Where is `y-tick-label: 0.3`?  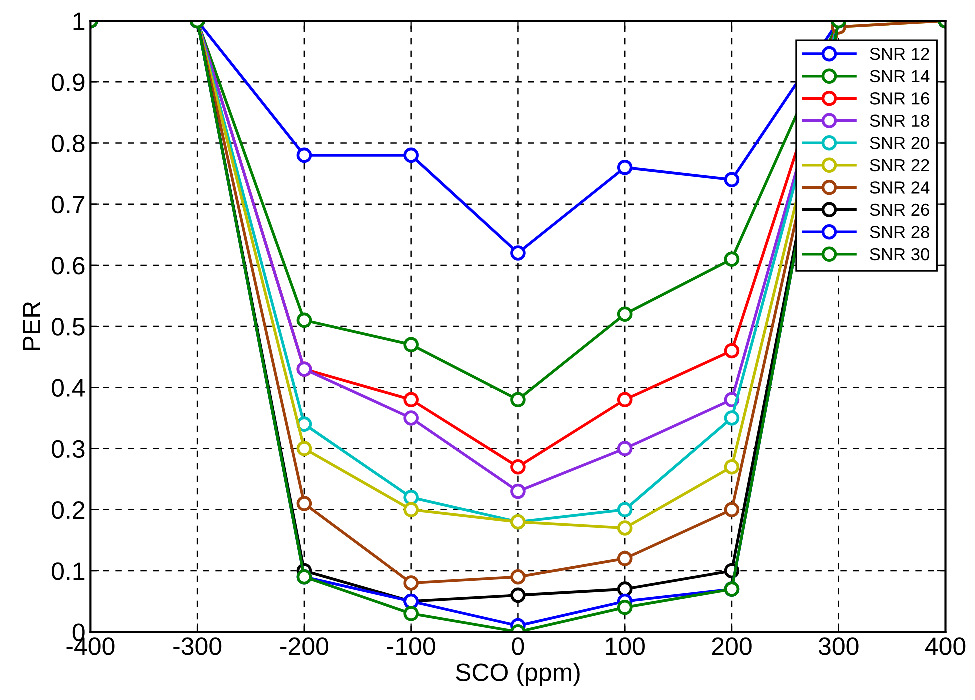
y-tick-label: 0.3 is located at coordinates (68, 449).